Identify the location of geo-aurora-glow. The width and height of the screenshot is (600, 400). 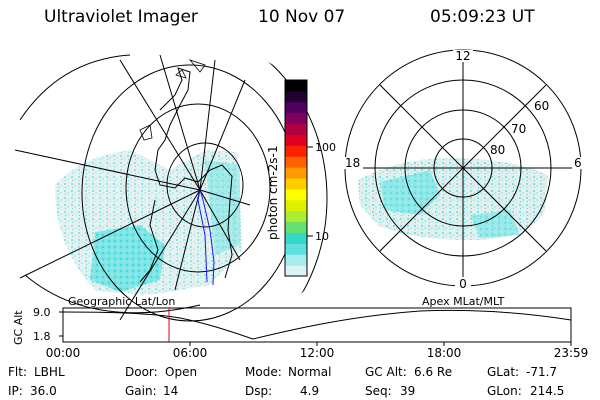
(148, 222).